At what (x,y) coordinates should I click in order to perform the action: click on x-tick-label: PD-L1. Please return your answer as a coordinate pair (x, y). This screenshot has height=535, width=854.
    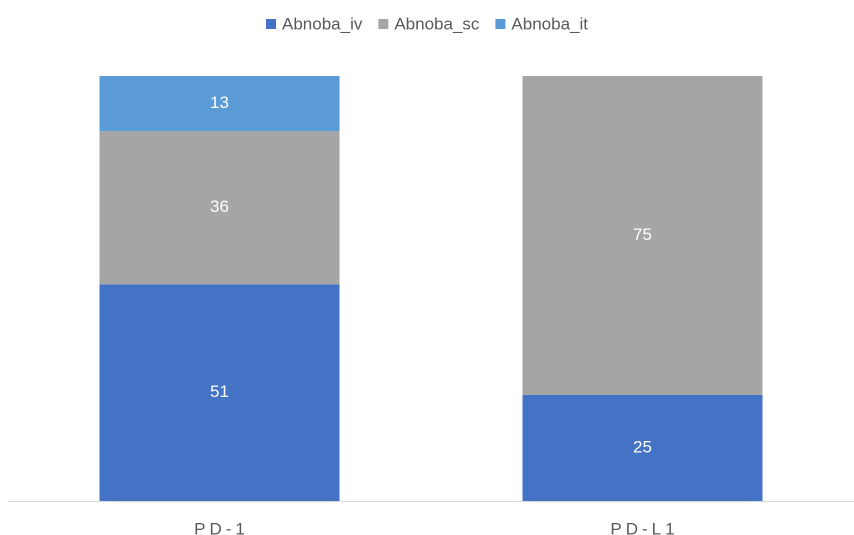
    Looking at the image, I should click on (644, 527).